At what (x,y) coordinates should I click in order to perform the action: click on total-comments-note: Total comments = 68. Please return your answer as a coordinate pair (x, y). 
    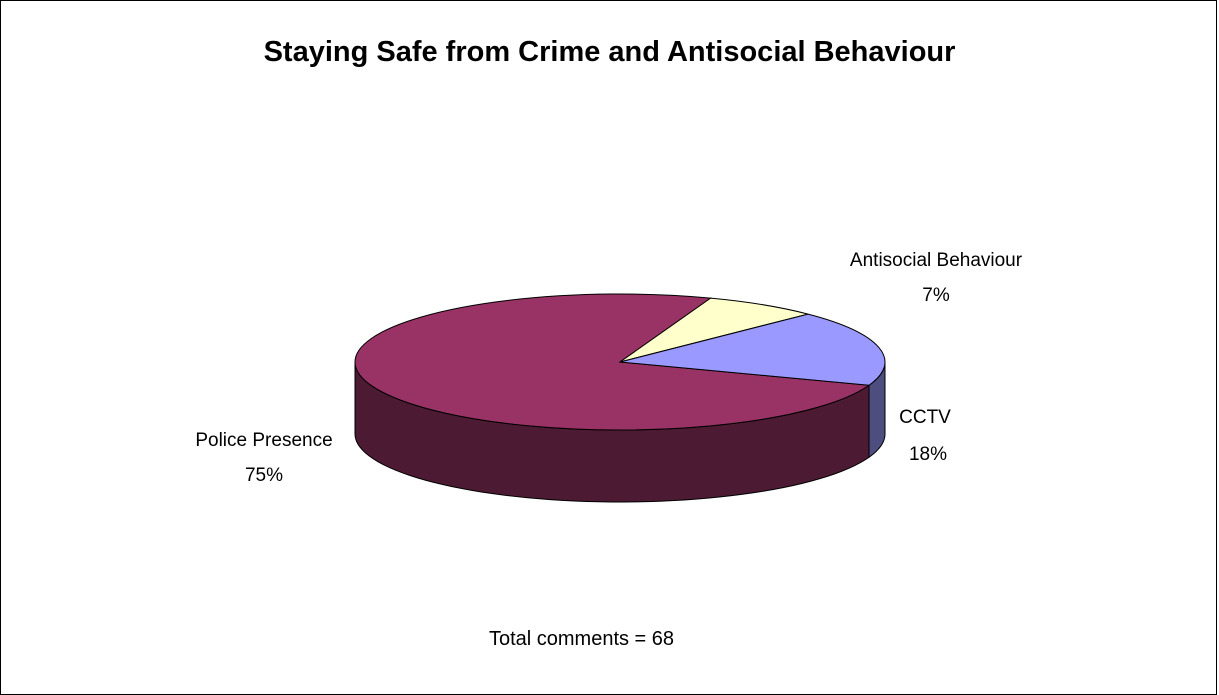
    Looking at the image, I should click on (581, 639).